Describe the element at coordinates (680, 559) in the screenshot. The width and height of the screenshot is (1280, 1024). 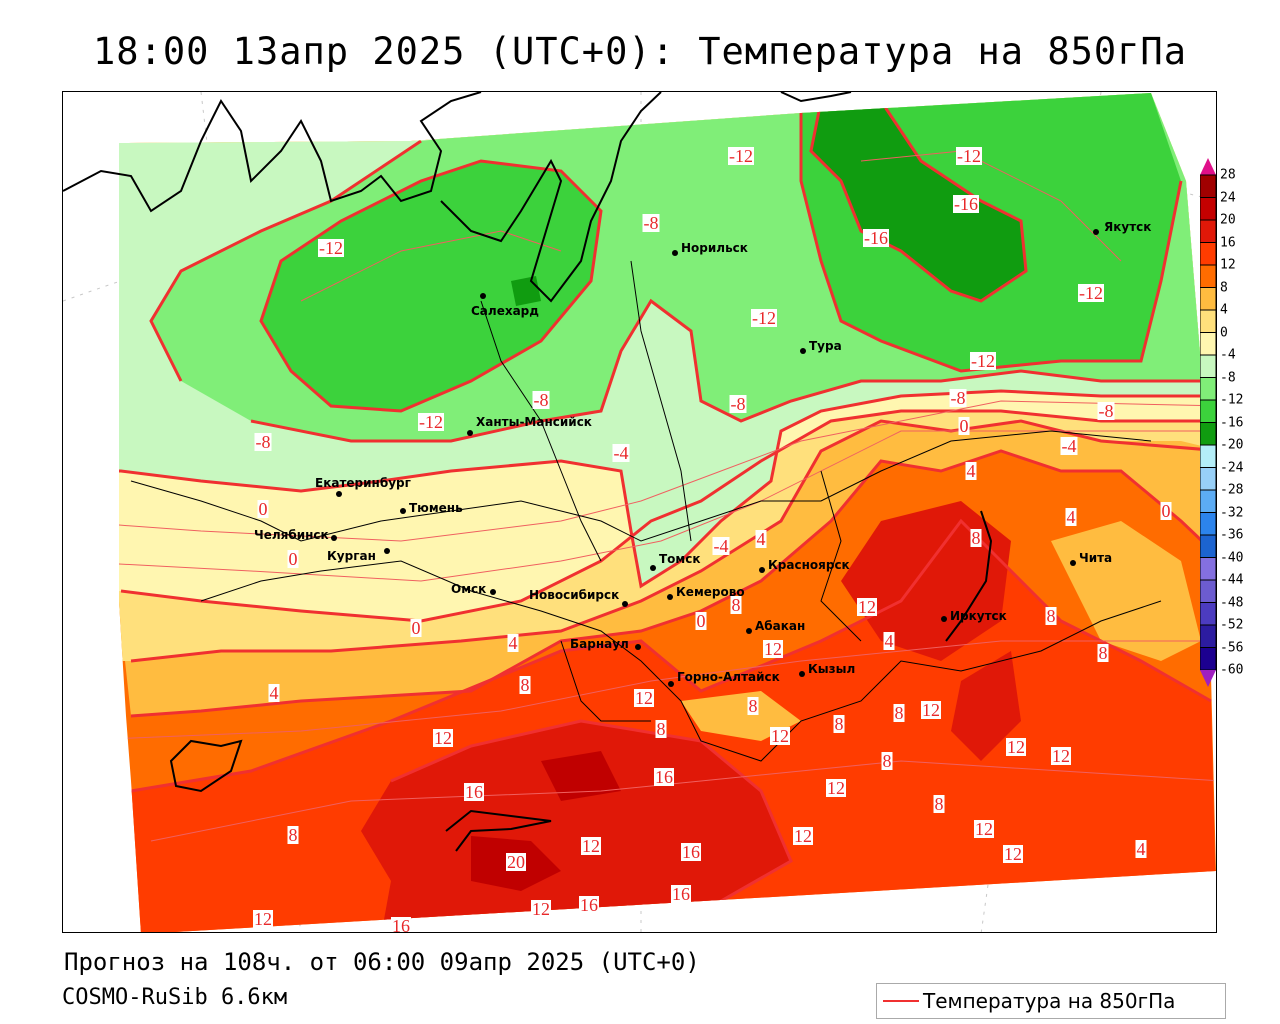
I see `city-label: Томск` at that location.